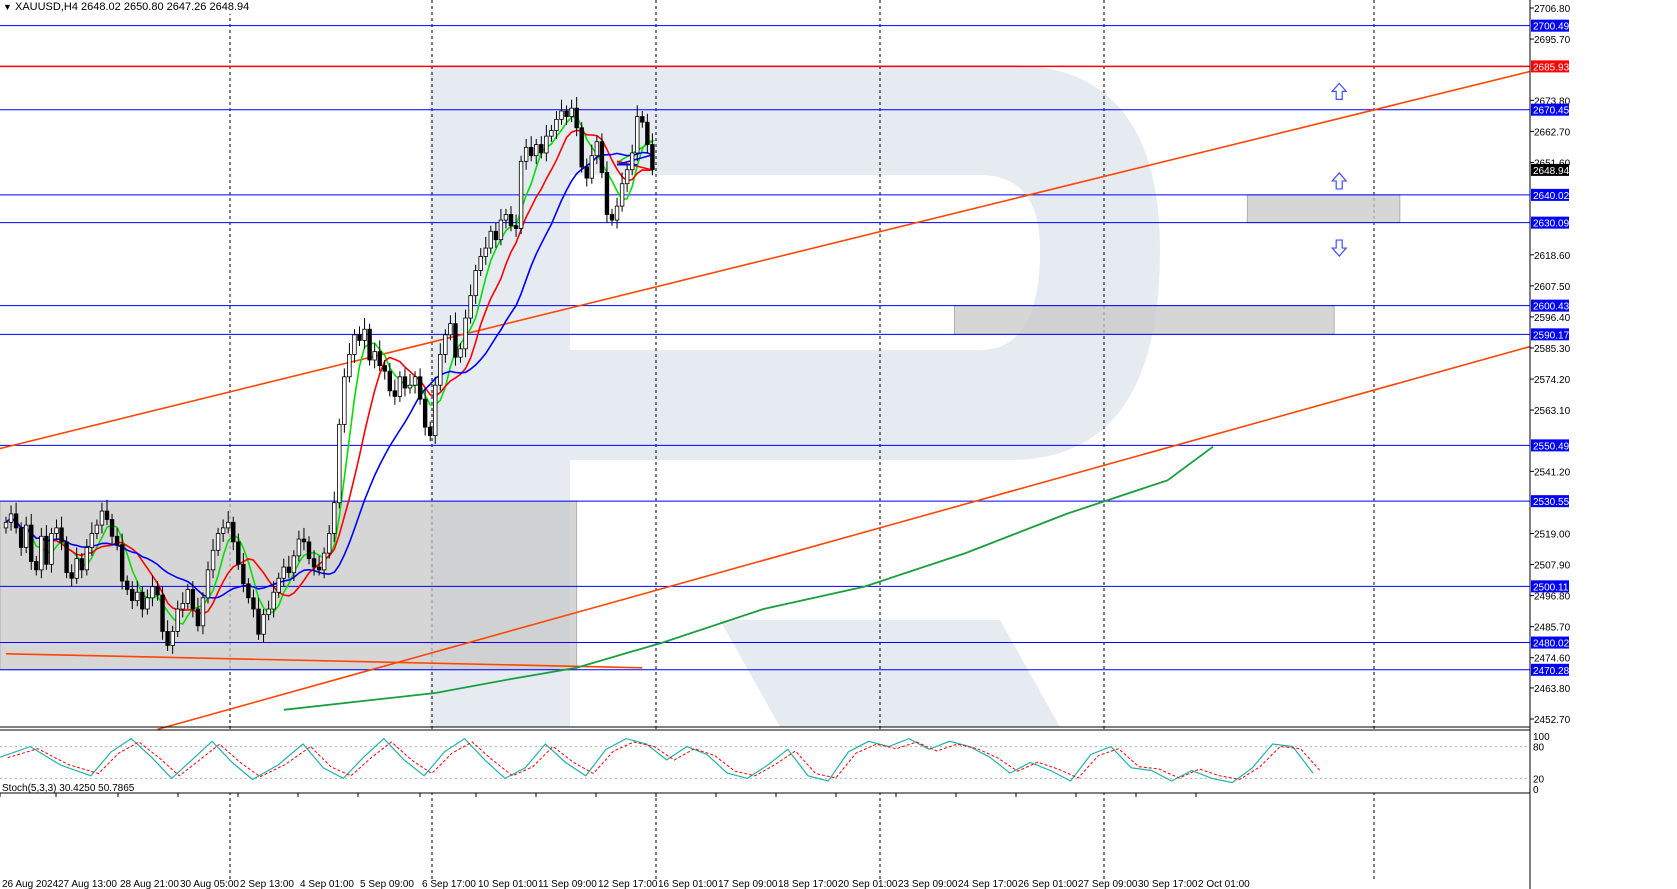 The height and width of the screenshot is (889, 1677). Describe the element at coordinates (1536, 790) in the screenshot. I see `stoch-scale-label: 0` at that location.